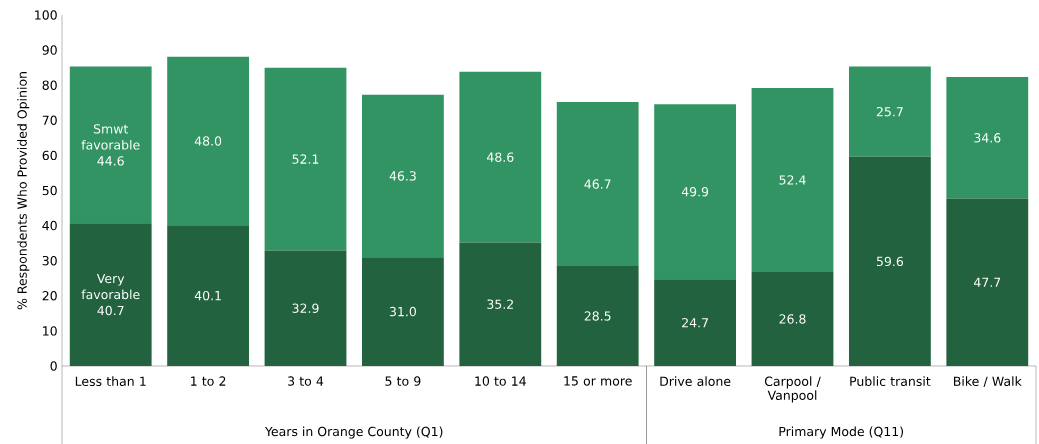  What do you see at coordinates (792, 180) in the screenshot?
I see `data-label: 52.4` at bounding box center [792, 180].